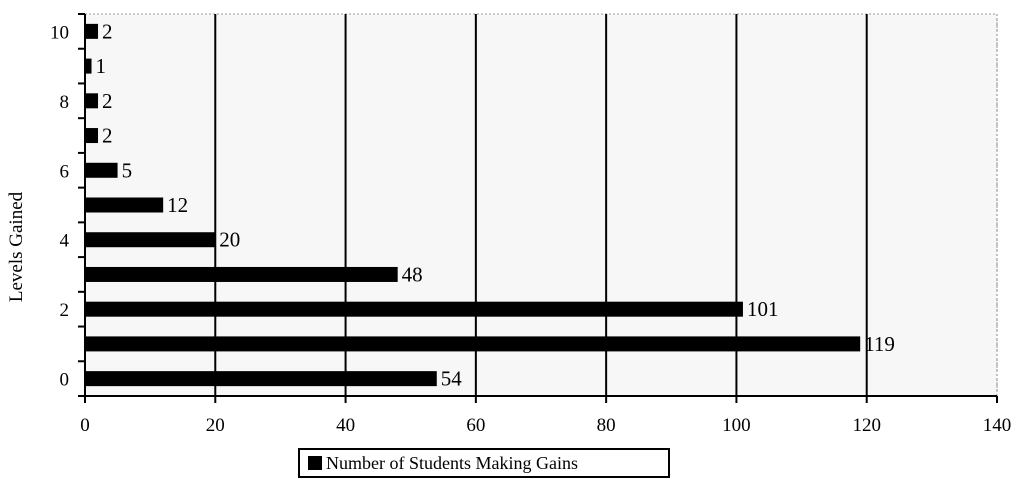 This screenshot has height=481, width=1018. I want to click on data-label: 1, so click(101, 66).